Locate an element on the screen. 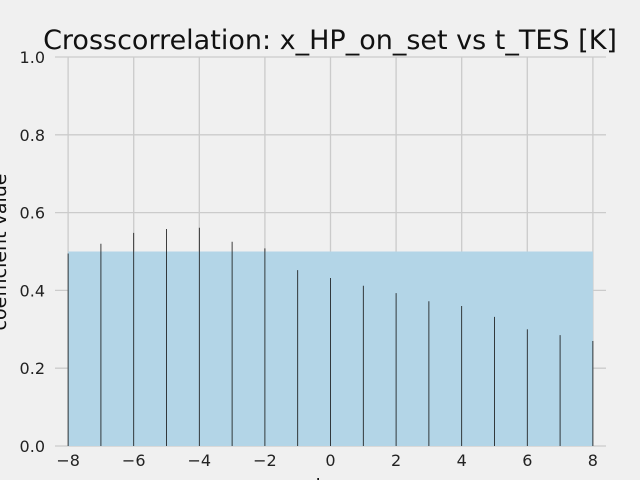 The height and width of the screenshot is (480, 640). y-tick-labels: 0.0 0.2 0.4 0.6 0.8 1.0 is located at coordinates (32, 252).